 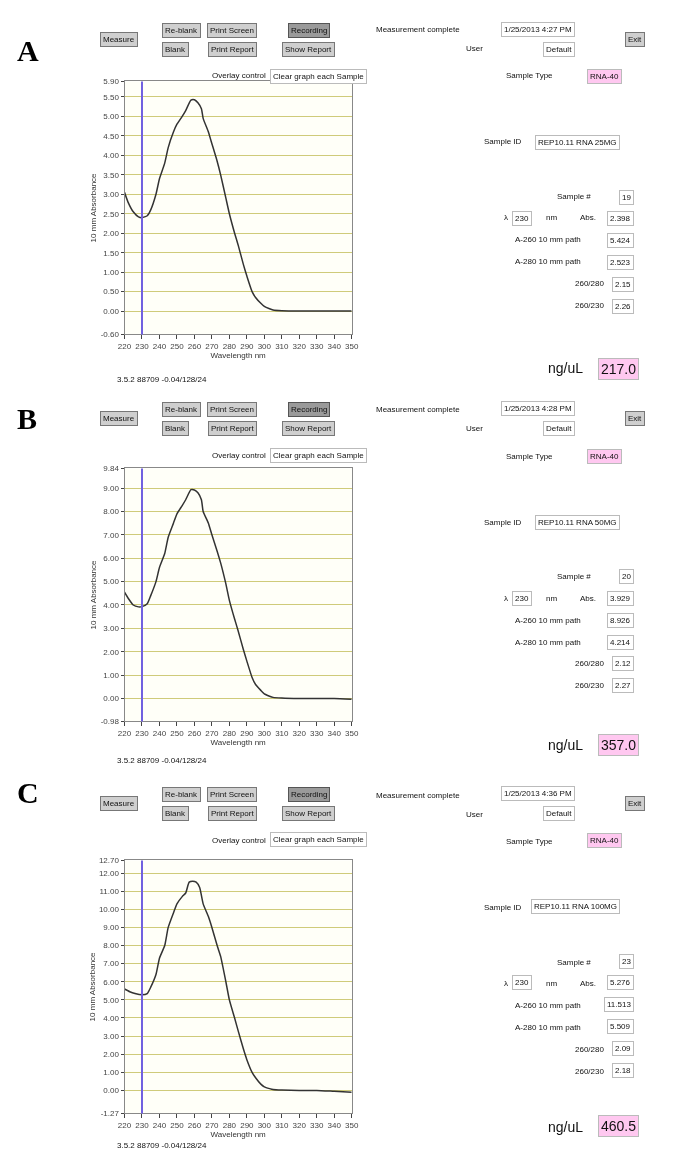 I want to click on y-tick-label: 4.50, so click(x=111, y=136).